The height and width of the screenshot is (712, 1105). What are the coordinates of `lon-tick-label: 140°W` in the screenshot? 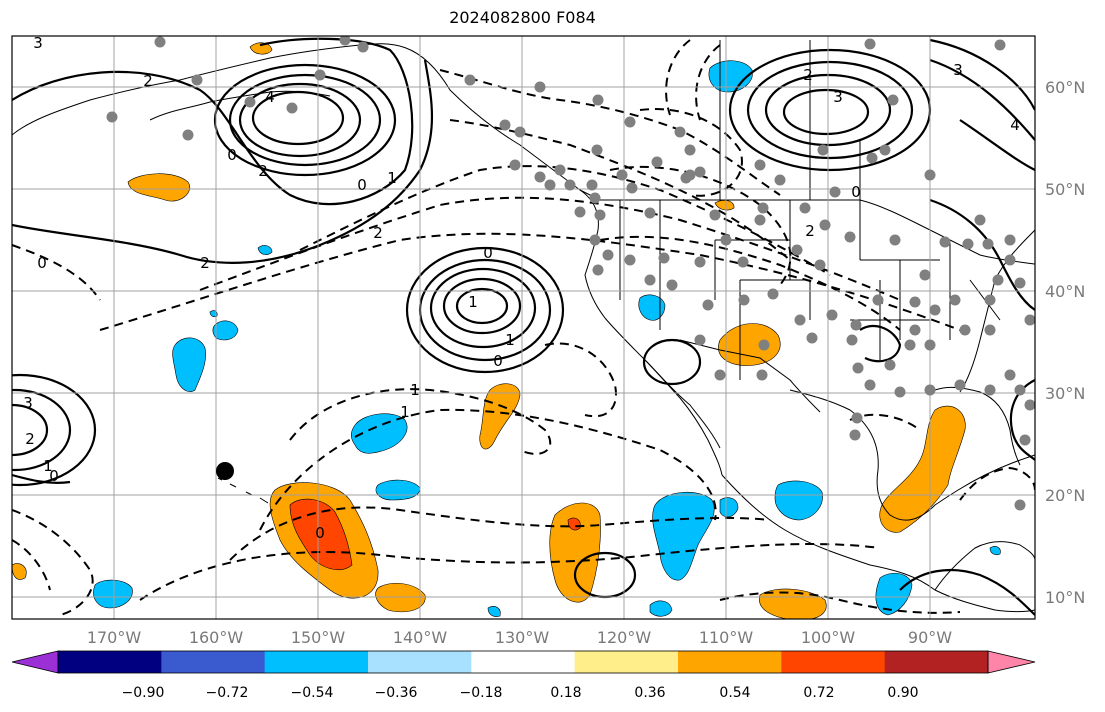 It's located at (420, 637).